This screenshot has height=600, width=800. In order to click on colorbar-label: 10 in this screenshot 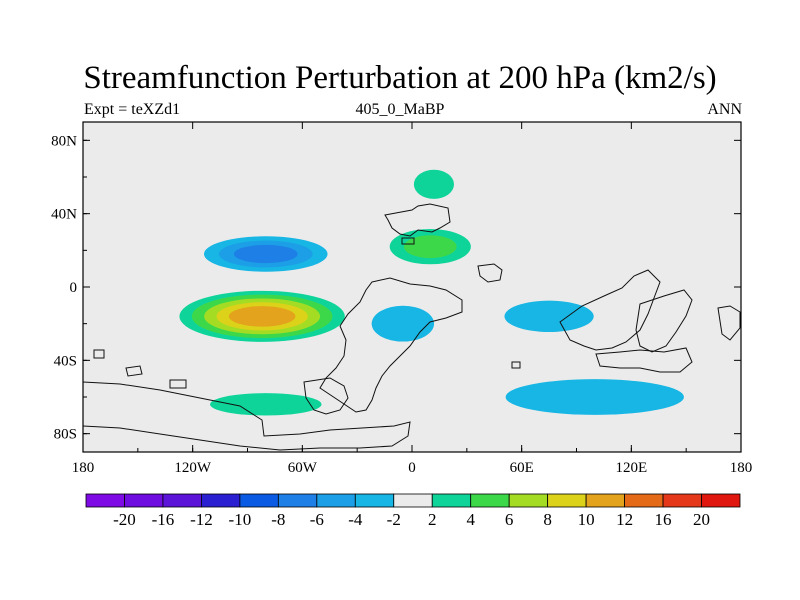, I will do `click(586, 519)`.